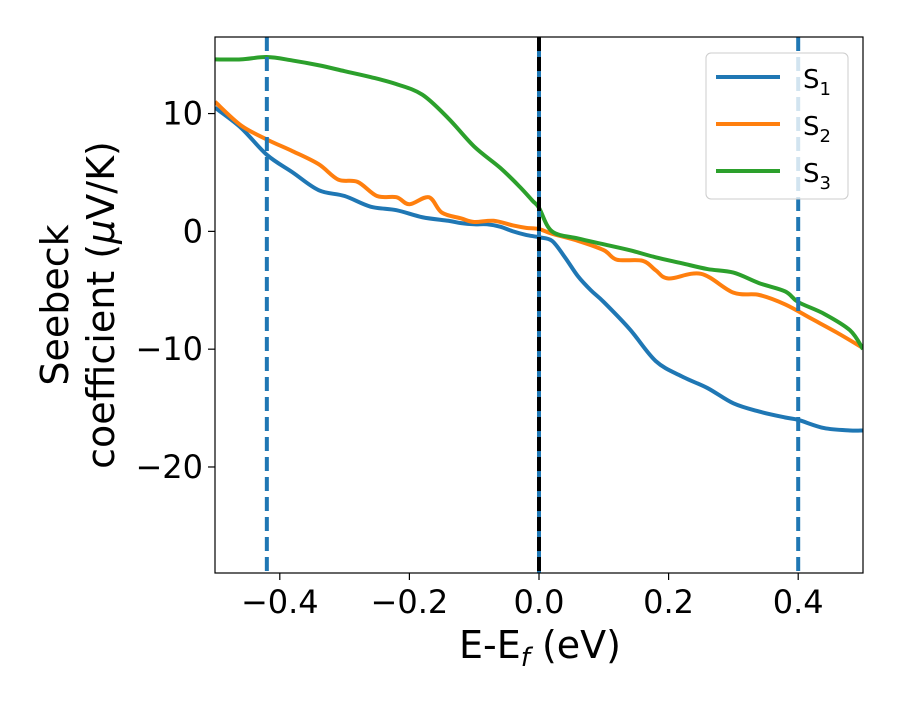 This screenshot has width=900, height=705. I want to click on legend: S1 S2 S3, so click(777, 126).